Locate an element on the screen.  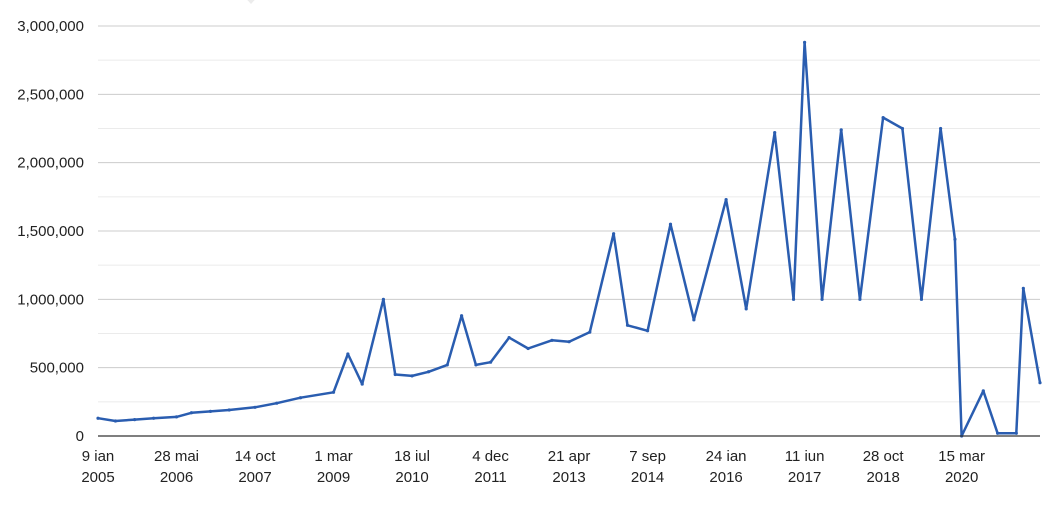
x-tick-label-year: 2010 is located at coordinates (411, 477).